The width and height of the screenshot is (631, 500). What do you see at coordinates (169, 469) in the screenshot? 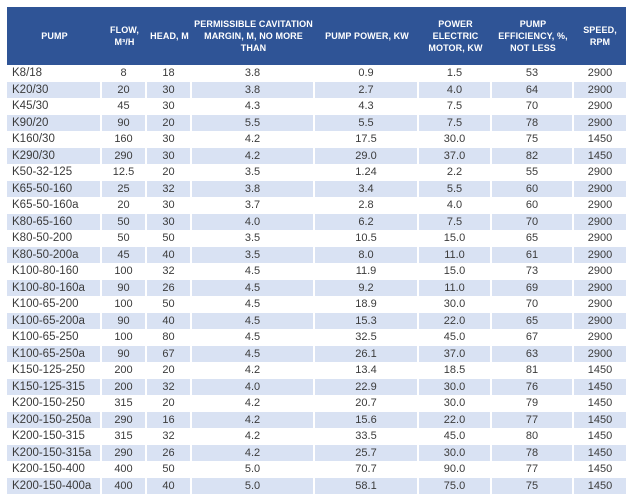
I see `cell-head: 50` at bounding box center [169, 469].